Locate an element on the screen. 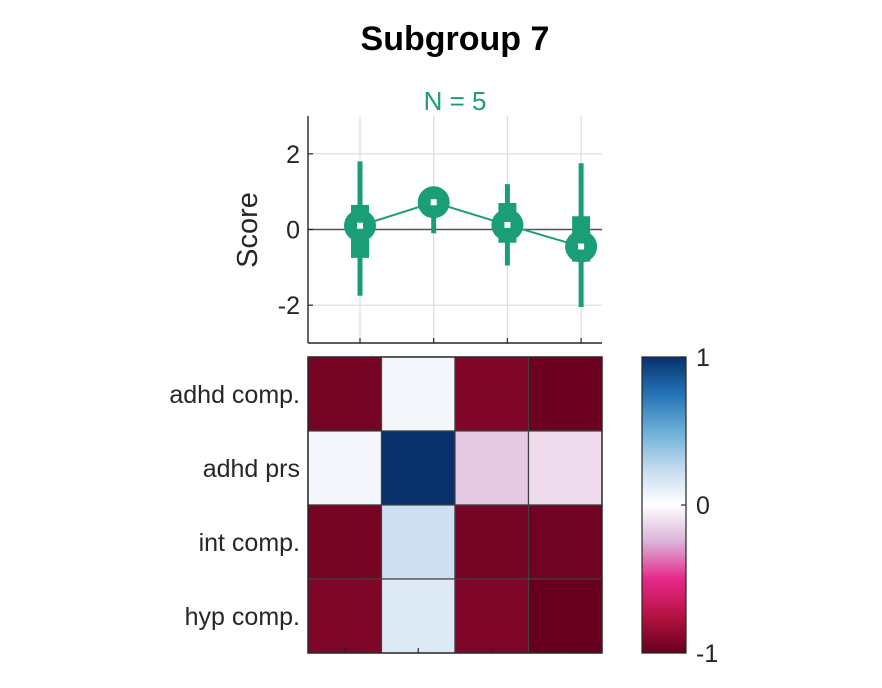 The height and width of the screenshot is (688, 882). y-tick-label: 0 is located at coordinates (293, 231).